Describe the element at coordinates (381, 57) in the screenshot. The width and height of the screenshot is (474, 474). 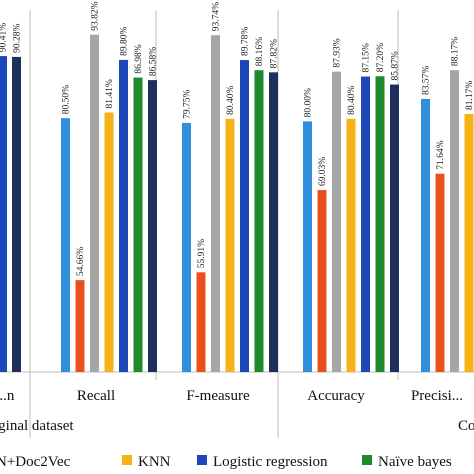
I see `data-label: 87.20%` at that location.